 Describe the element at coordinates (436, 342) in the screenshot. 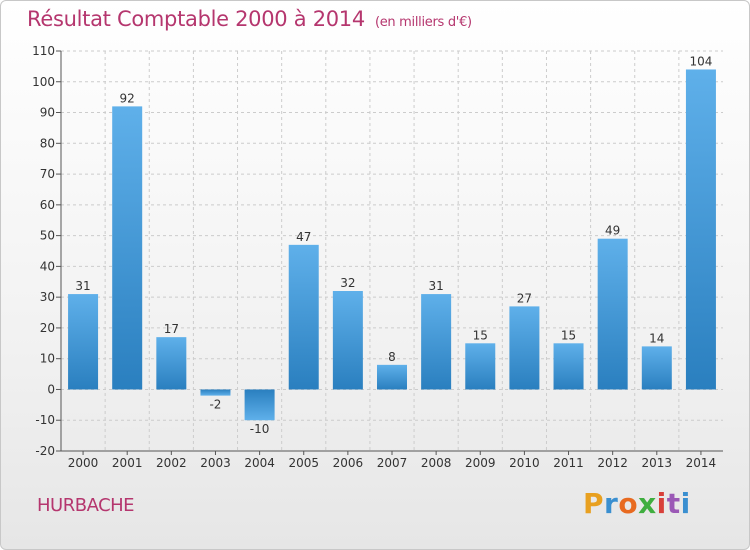

I see `bar-2008` at that location.